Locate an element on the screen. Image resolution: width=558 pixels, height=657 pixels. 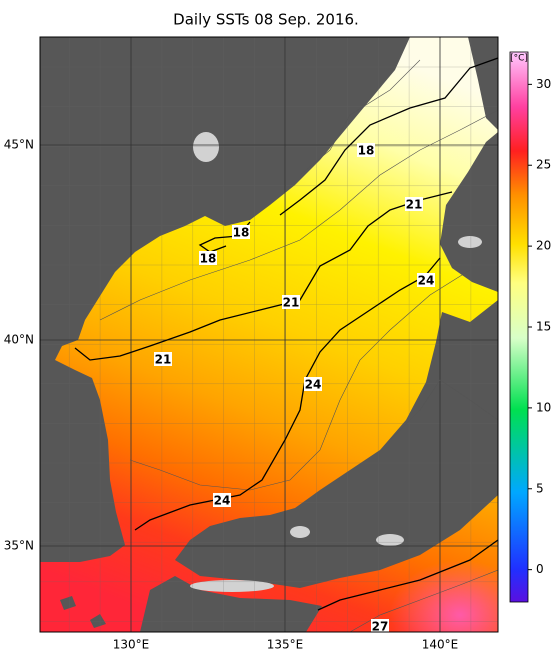
lat-label: 45°N is located at coordinates (19, 145).